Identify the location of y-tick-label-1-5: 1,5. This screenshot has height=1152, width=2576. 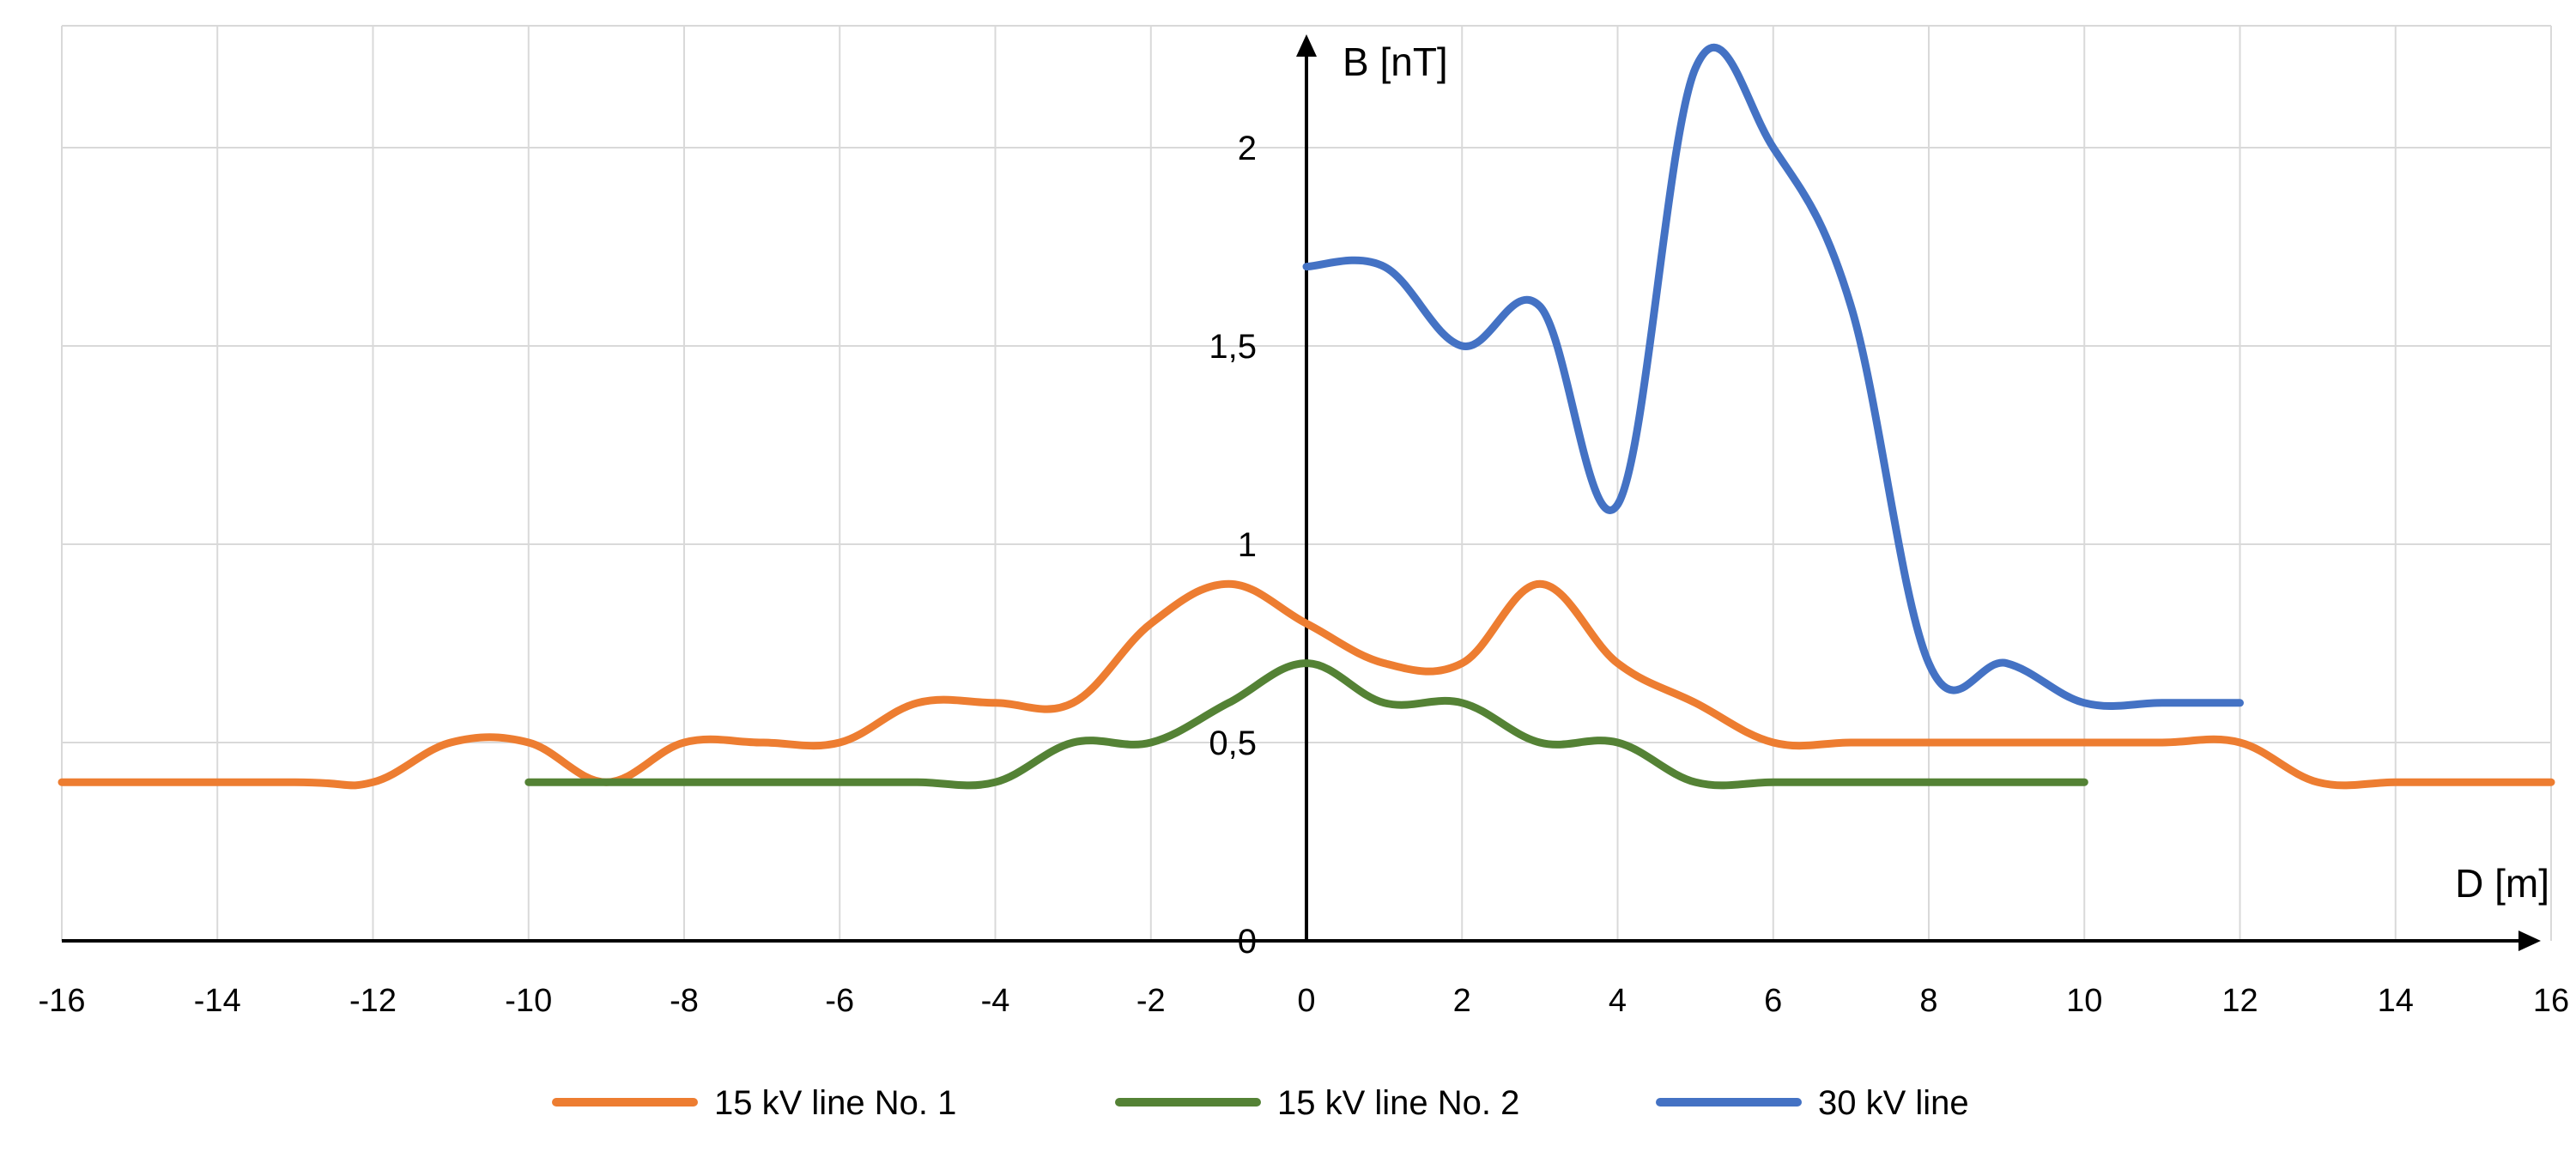
(1233, 347).